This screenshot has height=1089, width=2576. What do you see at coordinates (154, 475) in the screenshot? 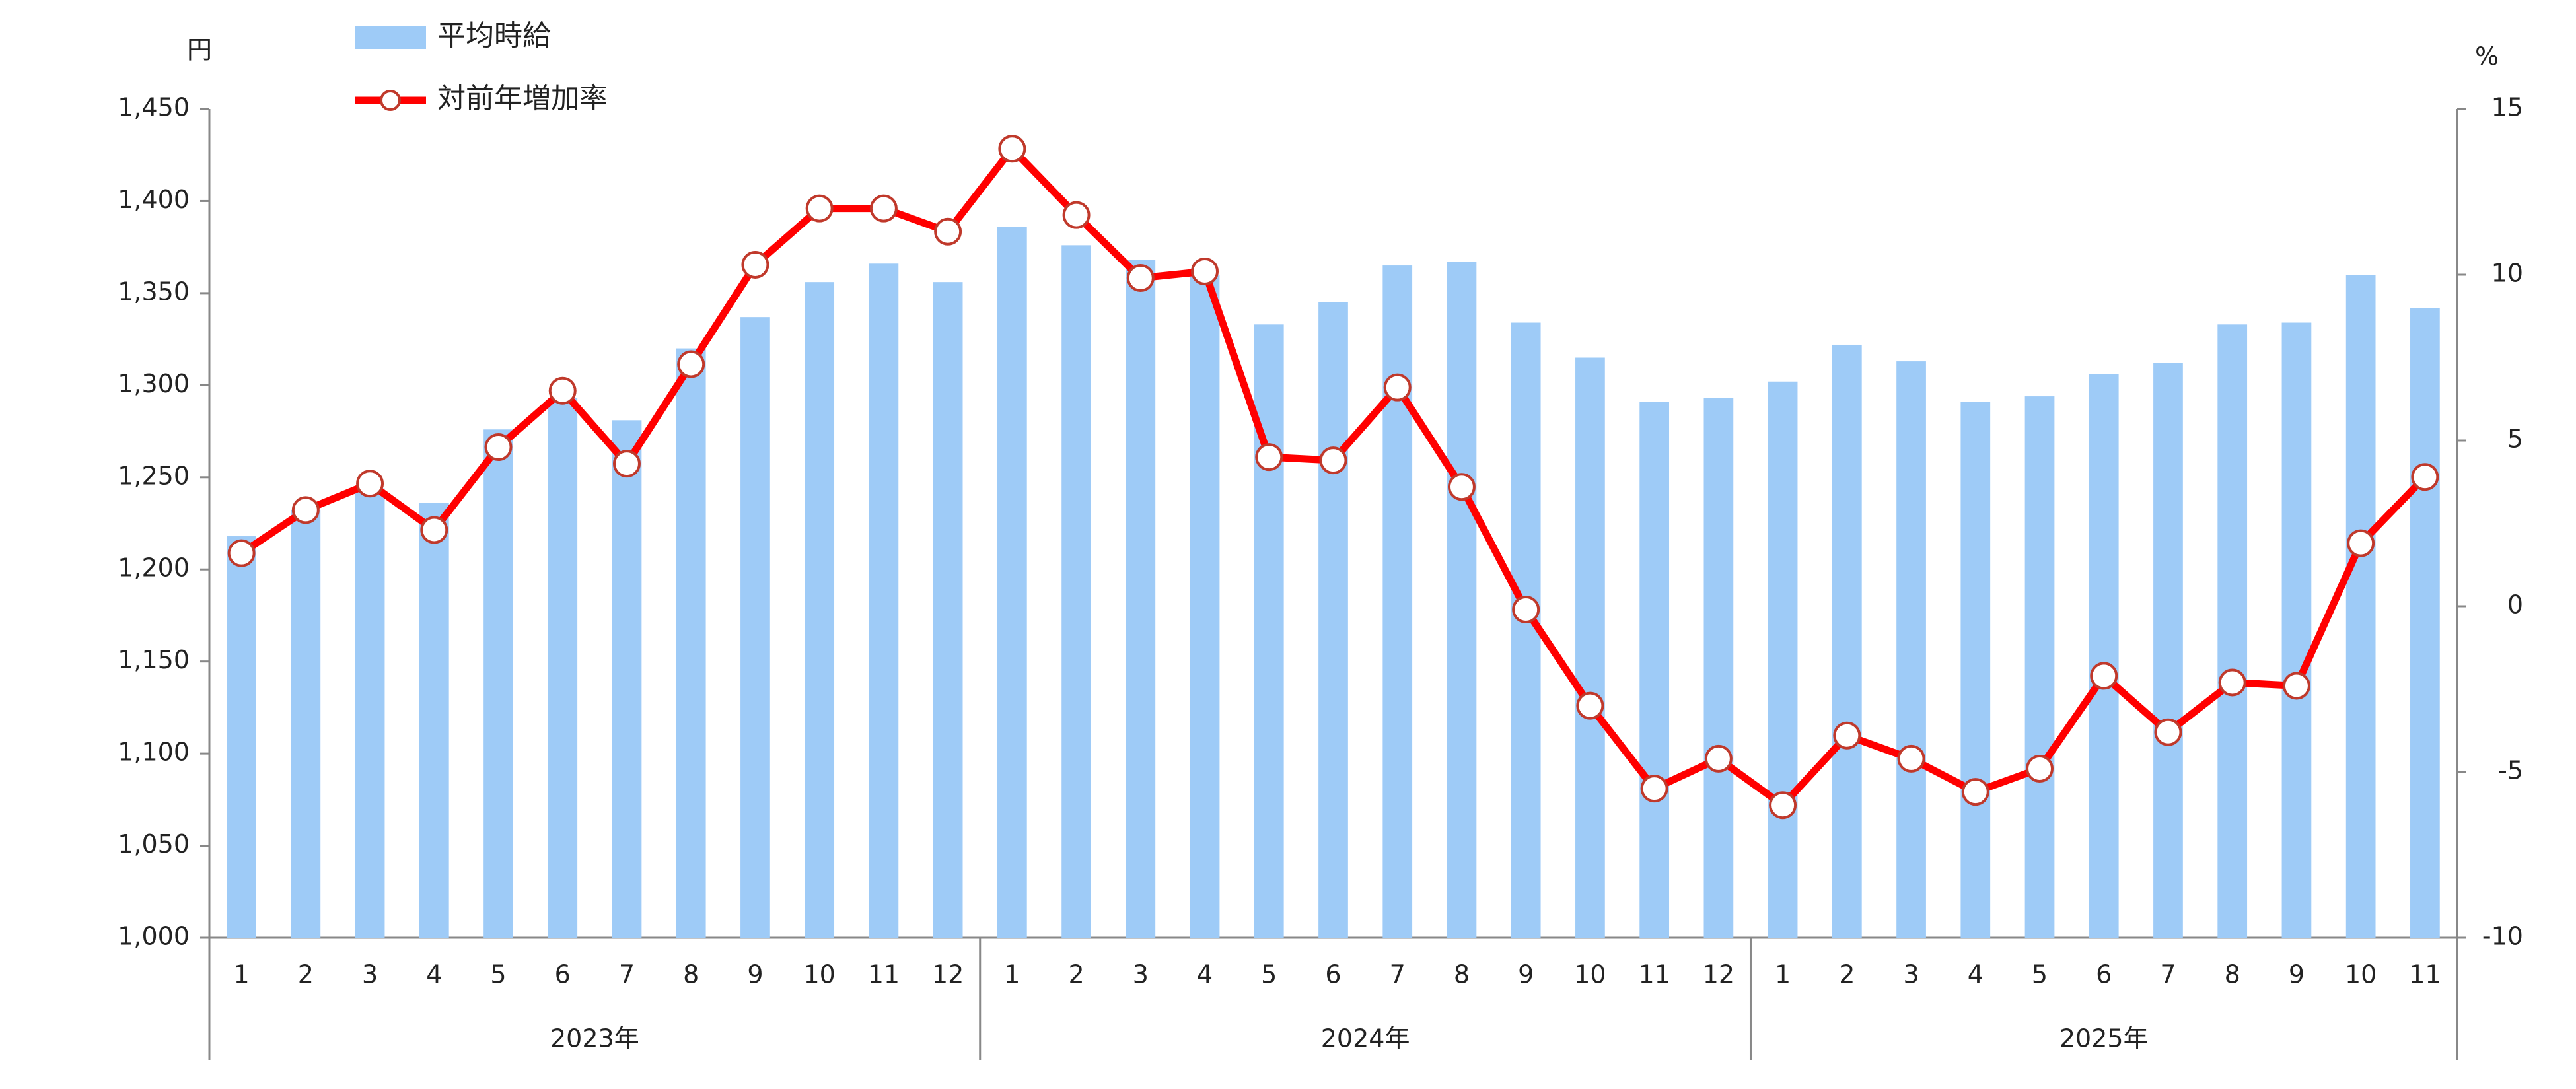
I see `y-tick-label: 1,250` at bounding box center [154, 475].